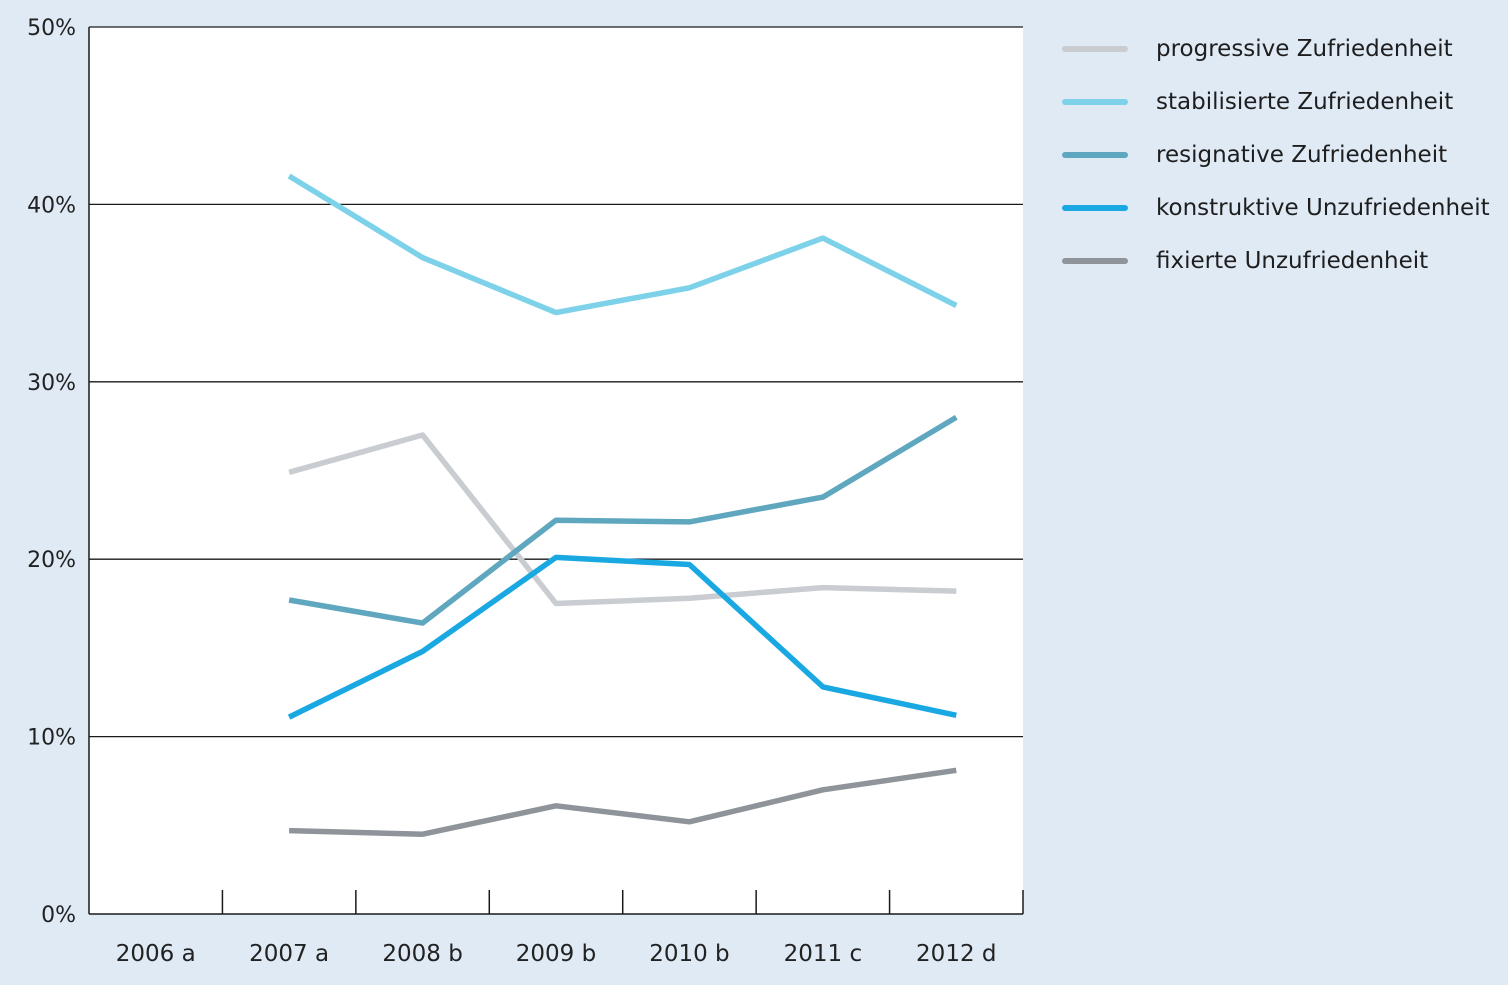  What do you see at coordinates (51, 560) in the screenshot?
I see `y-tick-label: 20%` at bounding box center [51, 560].